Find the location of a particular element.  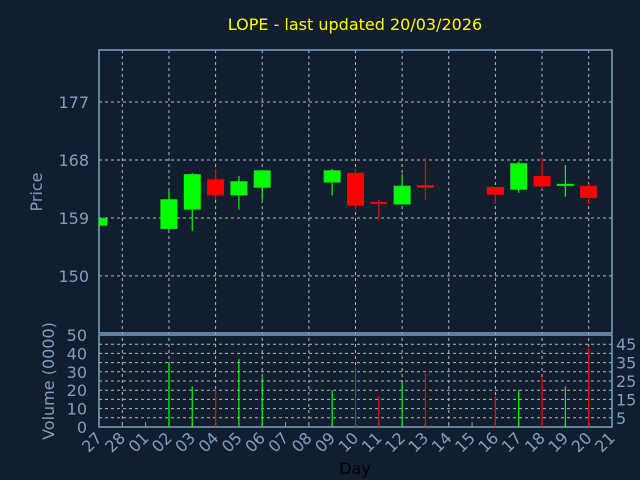

volume-tick-label-right: 15 is located at coordinates (626, 399).